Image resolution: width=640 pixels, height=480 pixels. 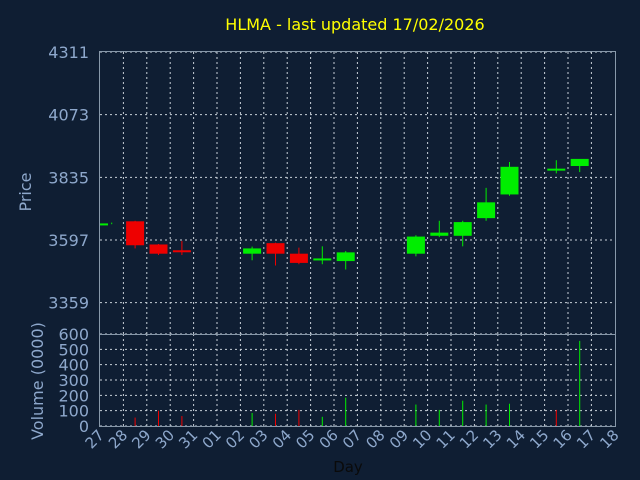 I want to click on price-tick-labels: 4311 4073 3835 3597 3359, so click(x=68, y=178).